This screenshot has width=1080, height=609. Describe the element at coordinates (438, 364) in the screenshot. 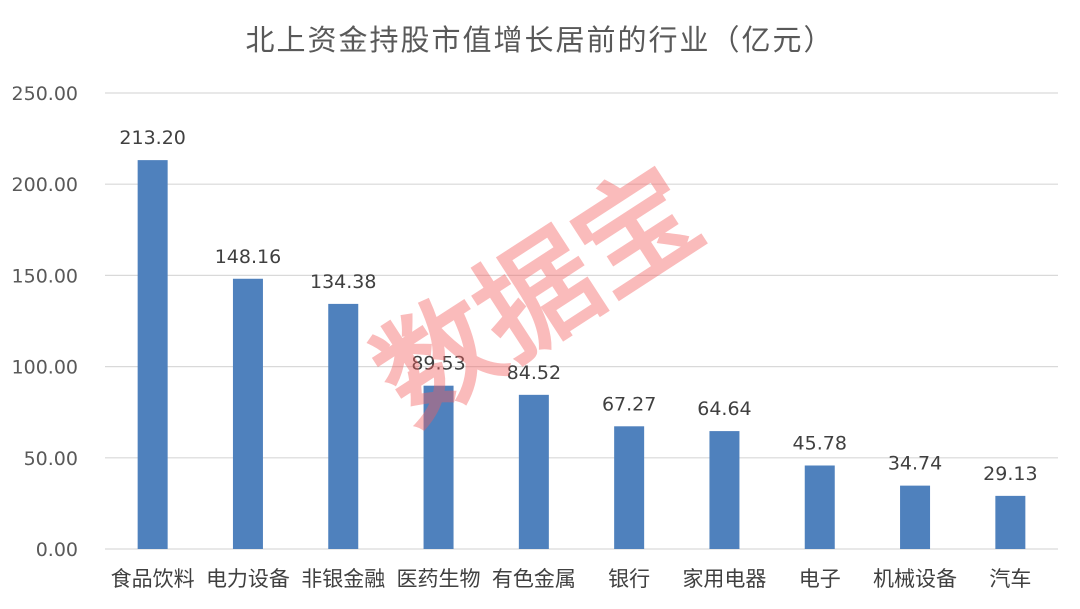

I see `data-label: 89.53` at that location.